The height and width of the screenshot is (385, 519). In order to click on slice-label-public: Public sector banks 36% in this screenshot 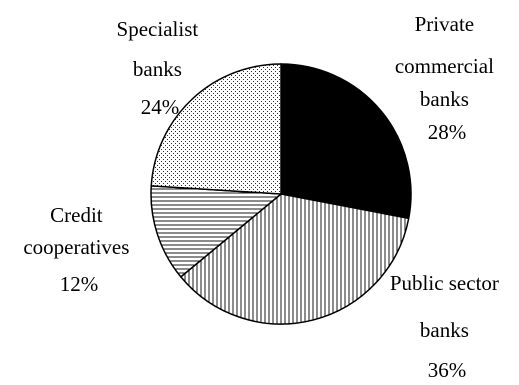, I will do `click(447, 326)`.